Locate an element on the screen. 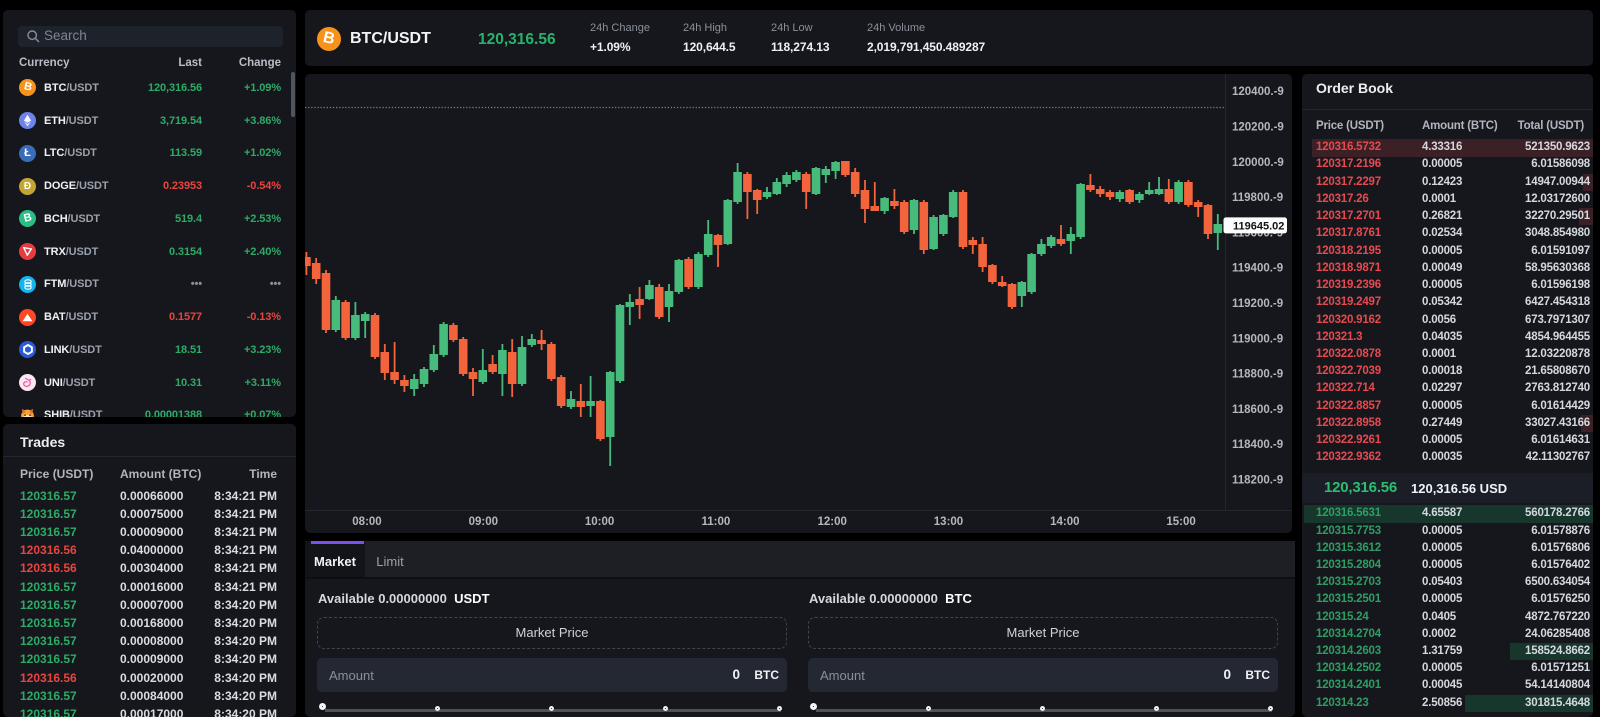  svg-text: 09:00 is located at coordinates (483, 522).